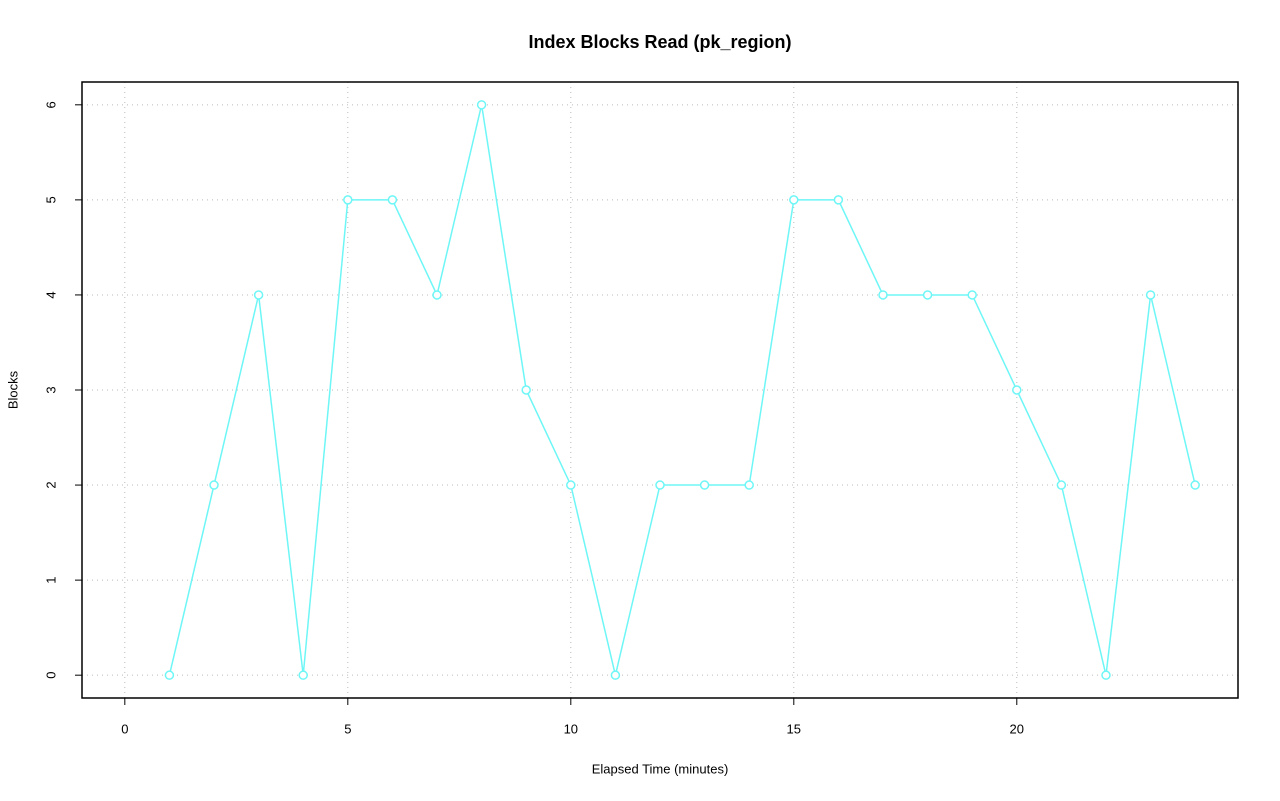 The height and width of the screenshot is (801, 1280). Describe the element at coordinates (1017, 728) in the screenshot. I see `x-tick-label: 20` at that location.